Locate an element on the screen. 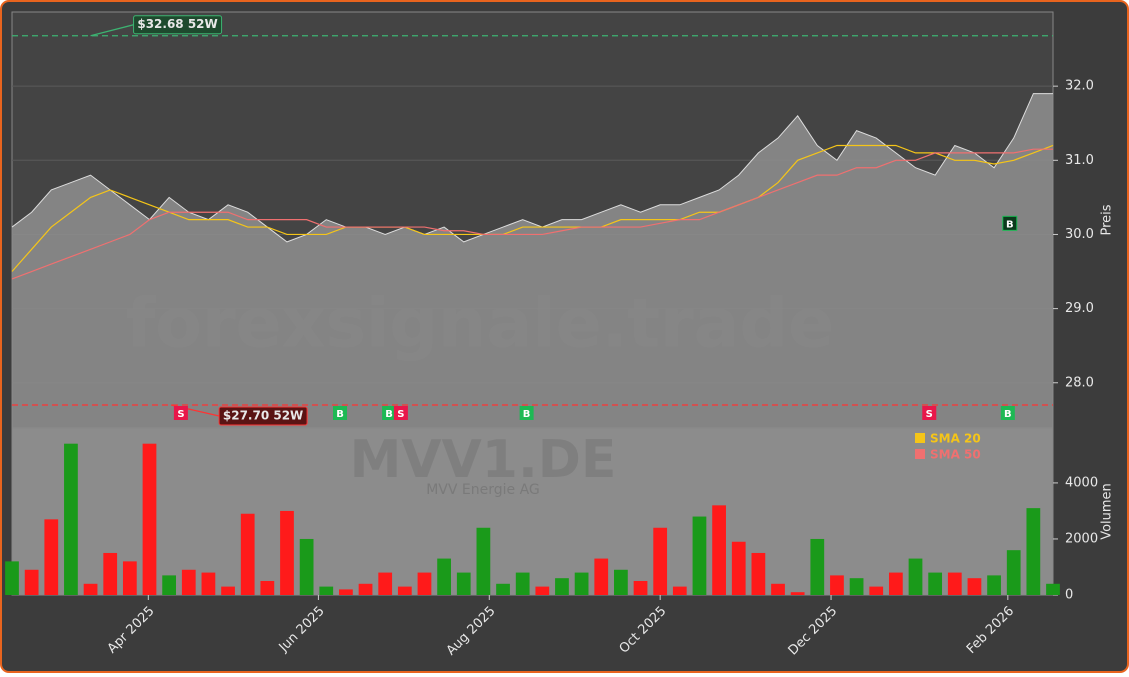 This screenshot has height=677, width=1129. y-tick-label: 28.0 is located at coordinates (1079, 382).